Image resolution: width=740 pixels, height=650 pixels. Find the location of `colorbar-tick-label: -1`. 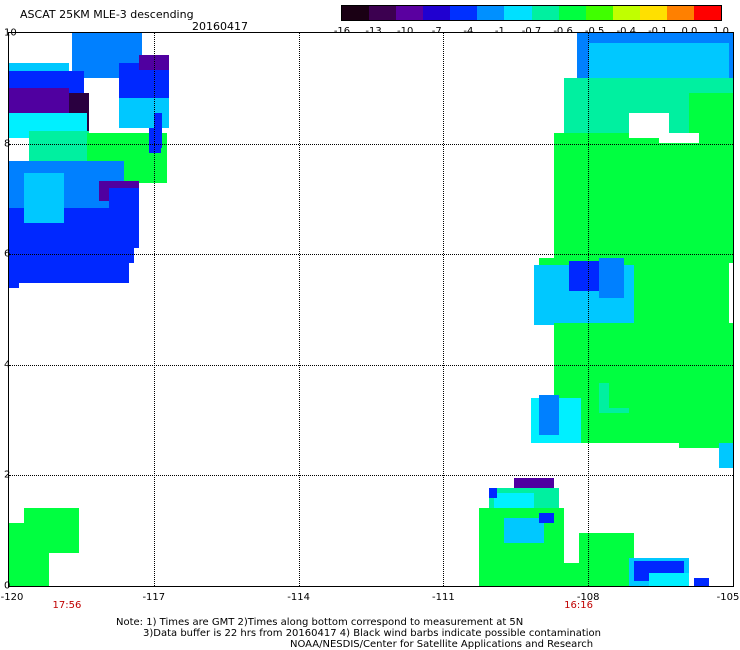

colorbar-tick-label: -1 is located at coordinates (500, 31).